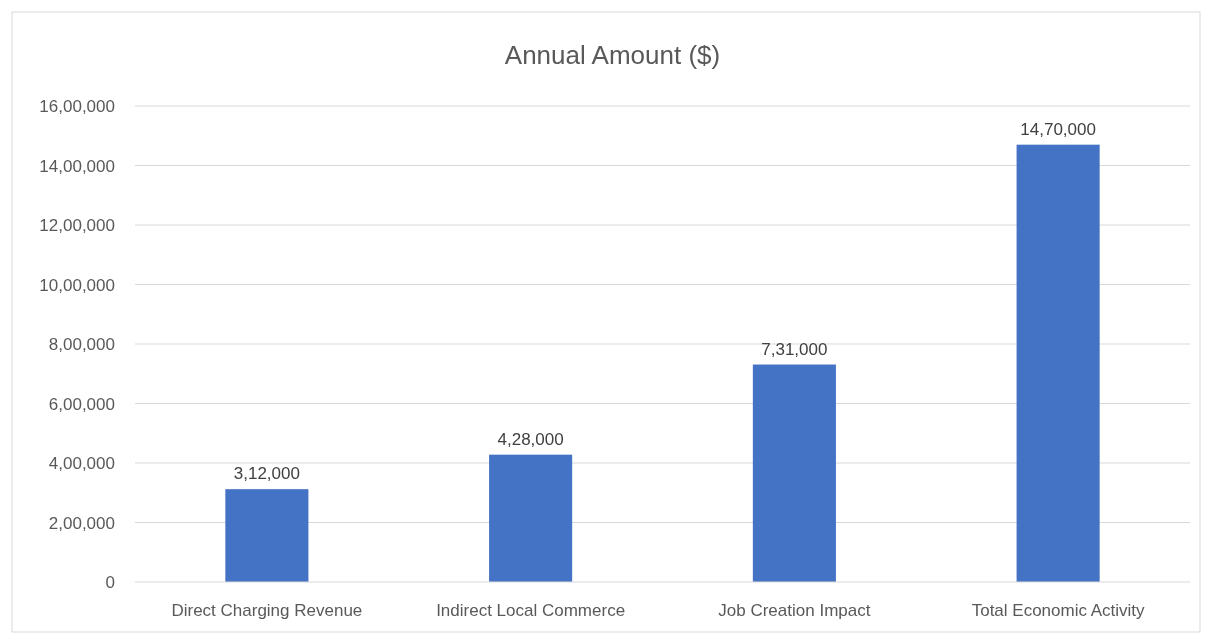 The height and width of the screenshot is (634, 1212). Describe the element at coordinates (266, 474) in the screenshot. I see `data-label: 3,12,000` at that location.